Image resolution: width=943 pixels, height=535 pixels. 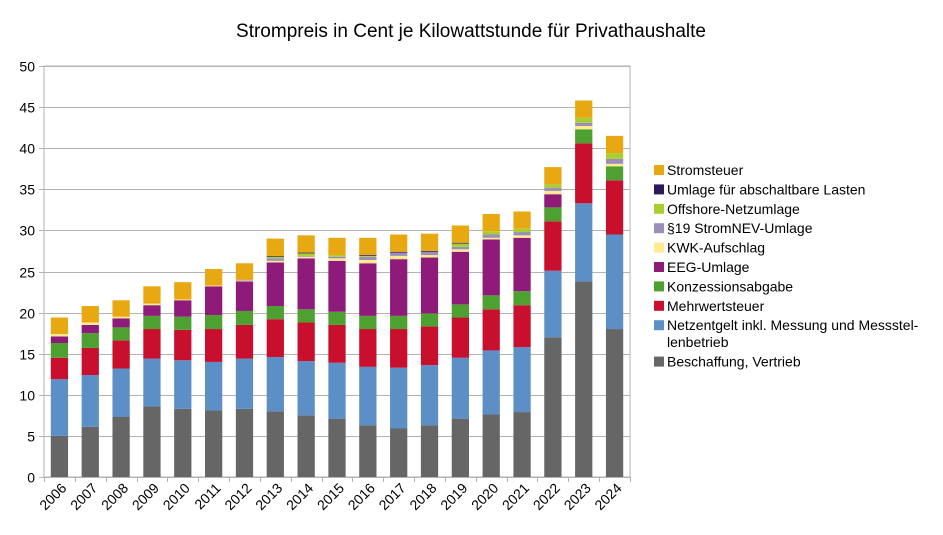 I want to click on x-tick-label: 2019, so click(x=453, y=496).